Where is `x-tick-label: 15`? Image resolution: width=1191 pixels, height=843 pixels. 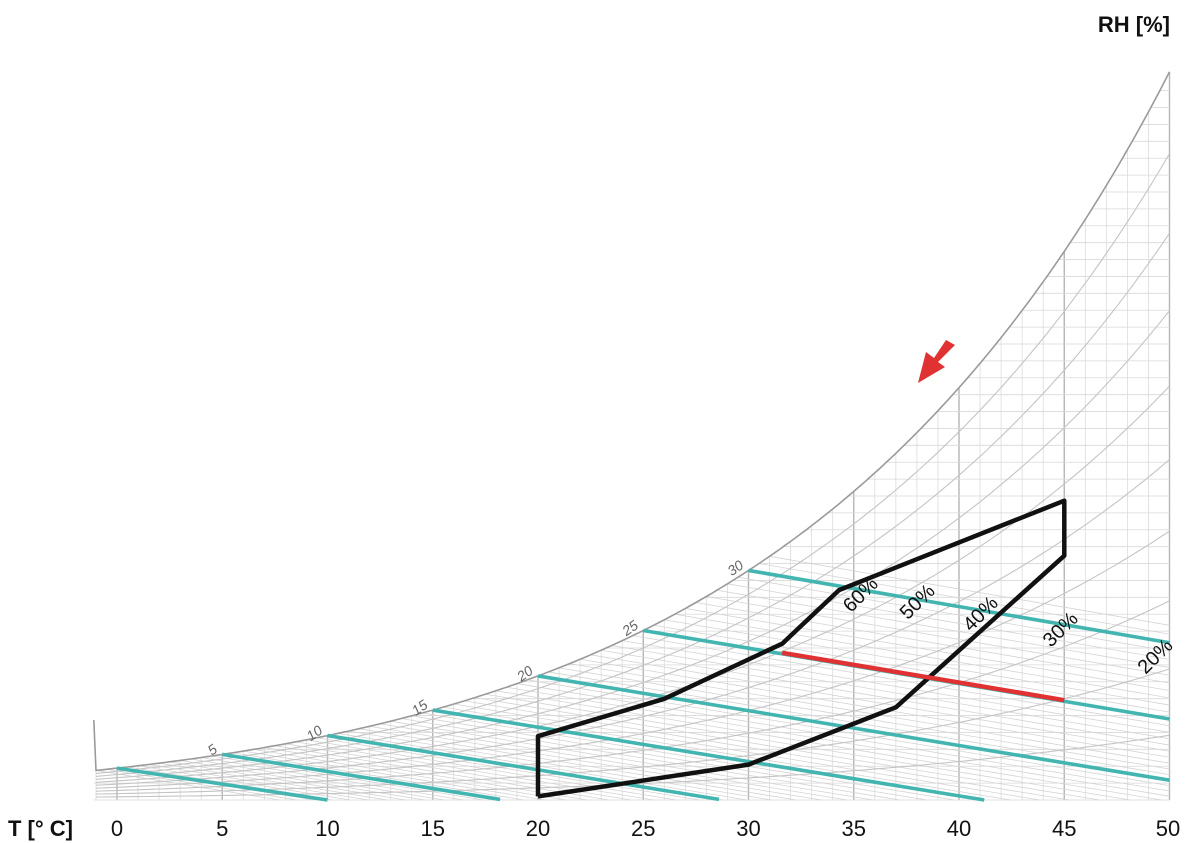
x-tick-label: 15 is located at coordinates (433, 828).